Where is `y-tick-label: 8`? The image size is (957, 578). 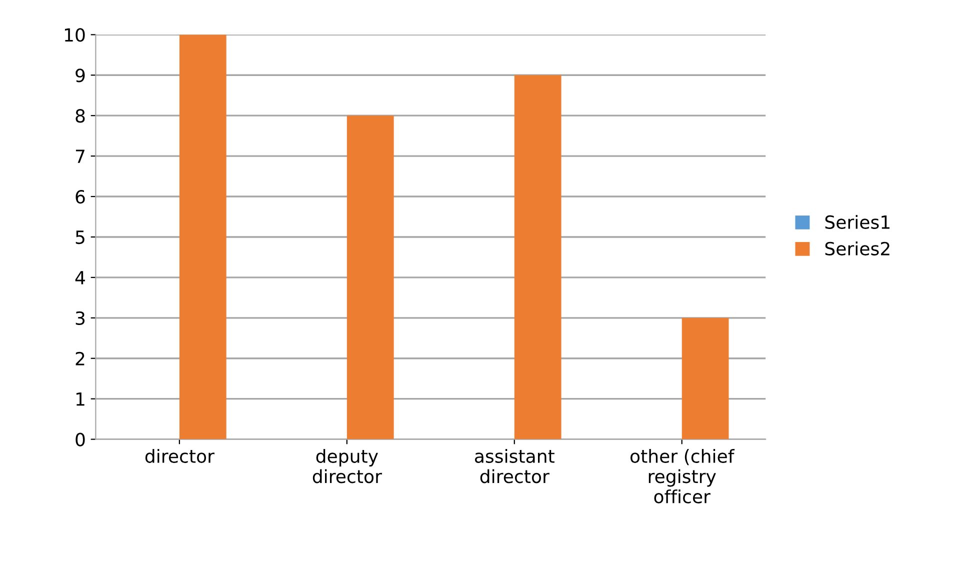 y-tick-label: 8 is located at coordinates (80, 116).